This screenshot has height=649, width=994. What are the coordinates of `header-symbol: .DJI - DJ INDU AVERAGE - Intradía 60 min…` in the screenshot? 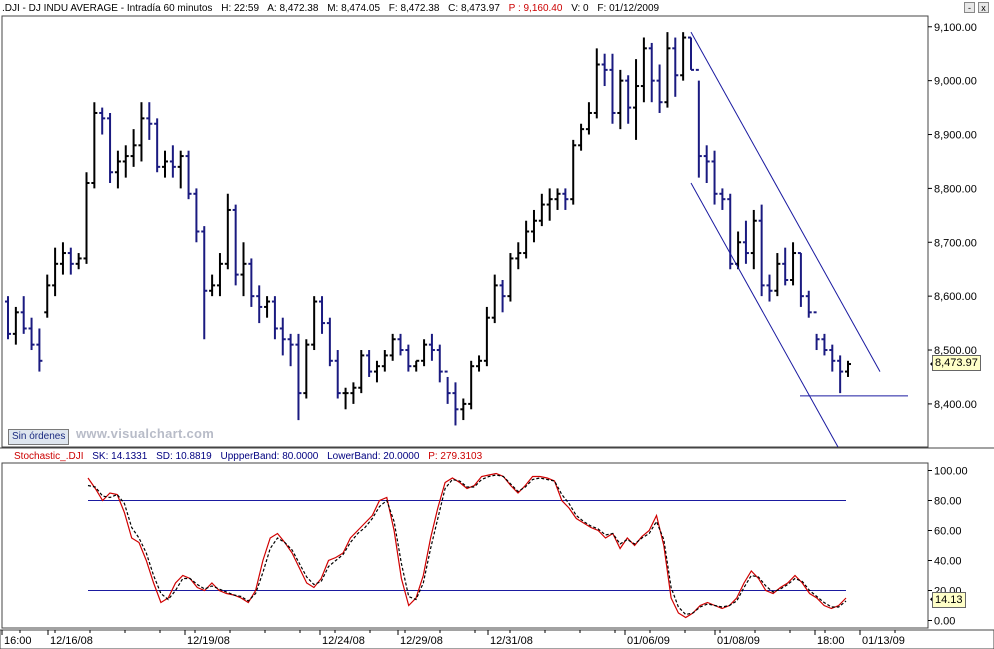 It's located at (107, 8).